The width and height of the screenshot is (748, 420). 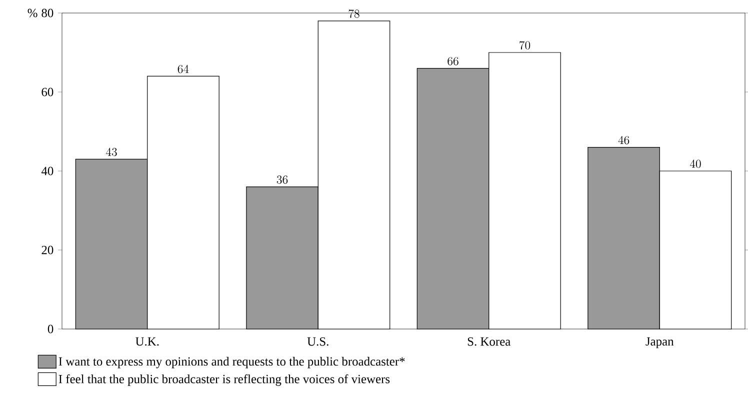 I want to click on x-tick-label: U.K., so click(x=147, y=341).